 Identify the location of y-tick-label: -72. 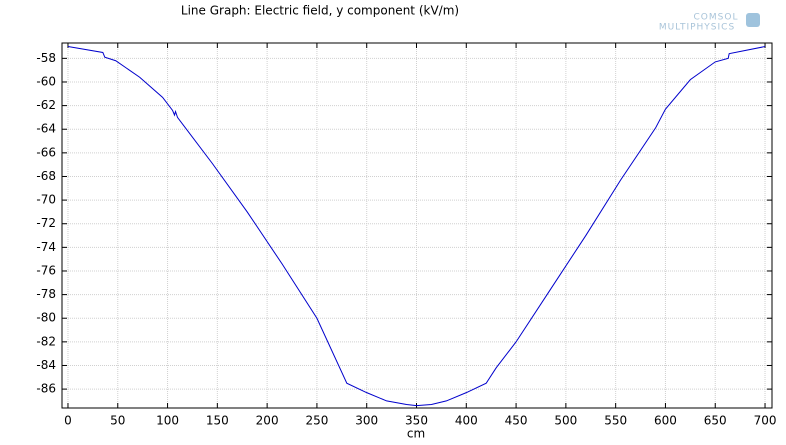
(46, 223).